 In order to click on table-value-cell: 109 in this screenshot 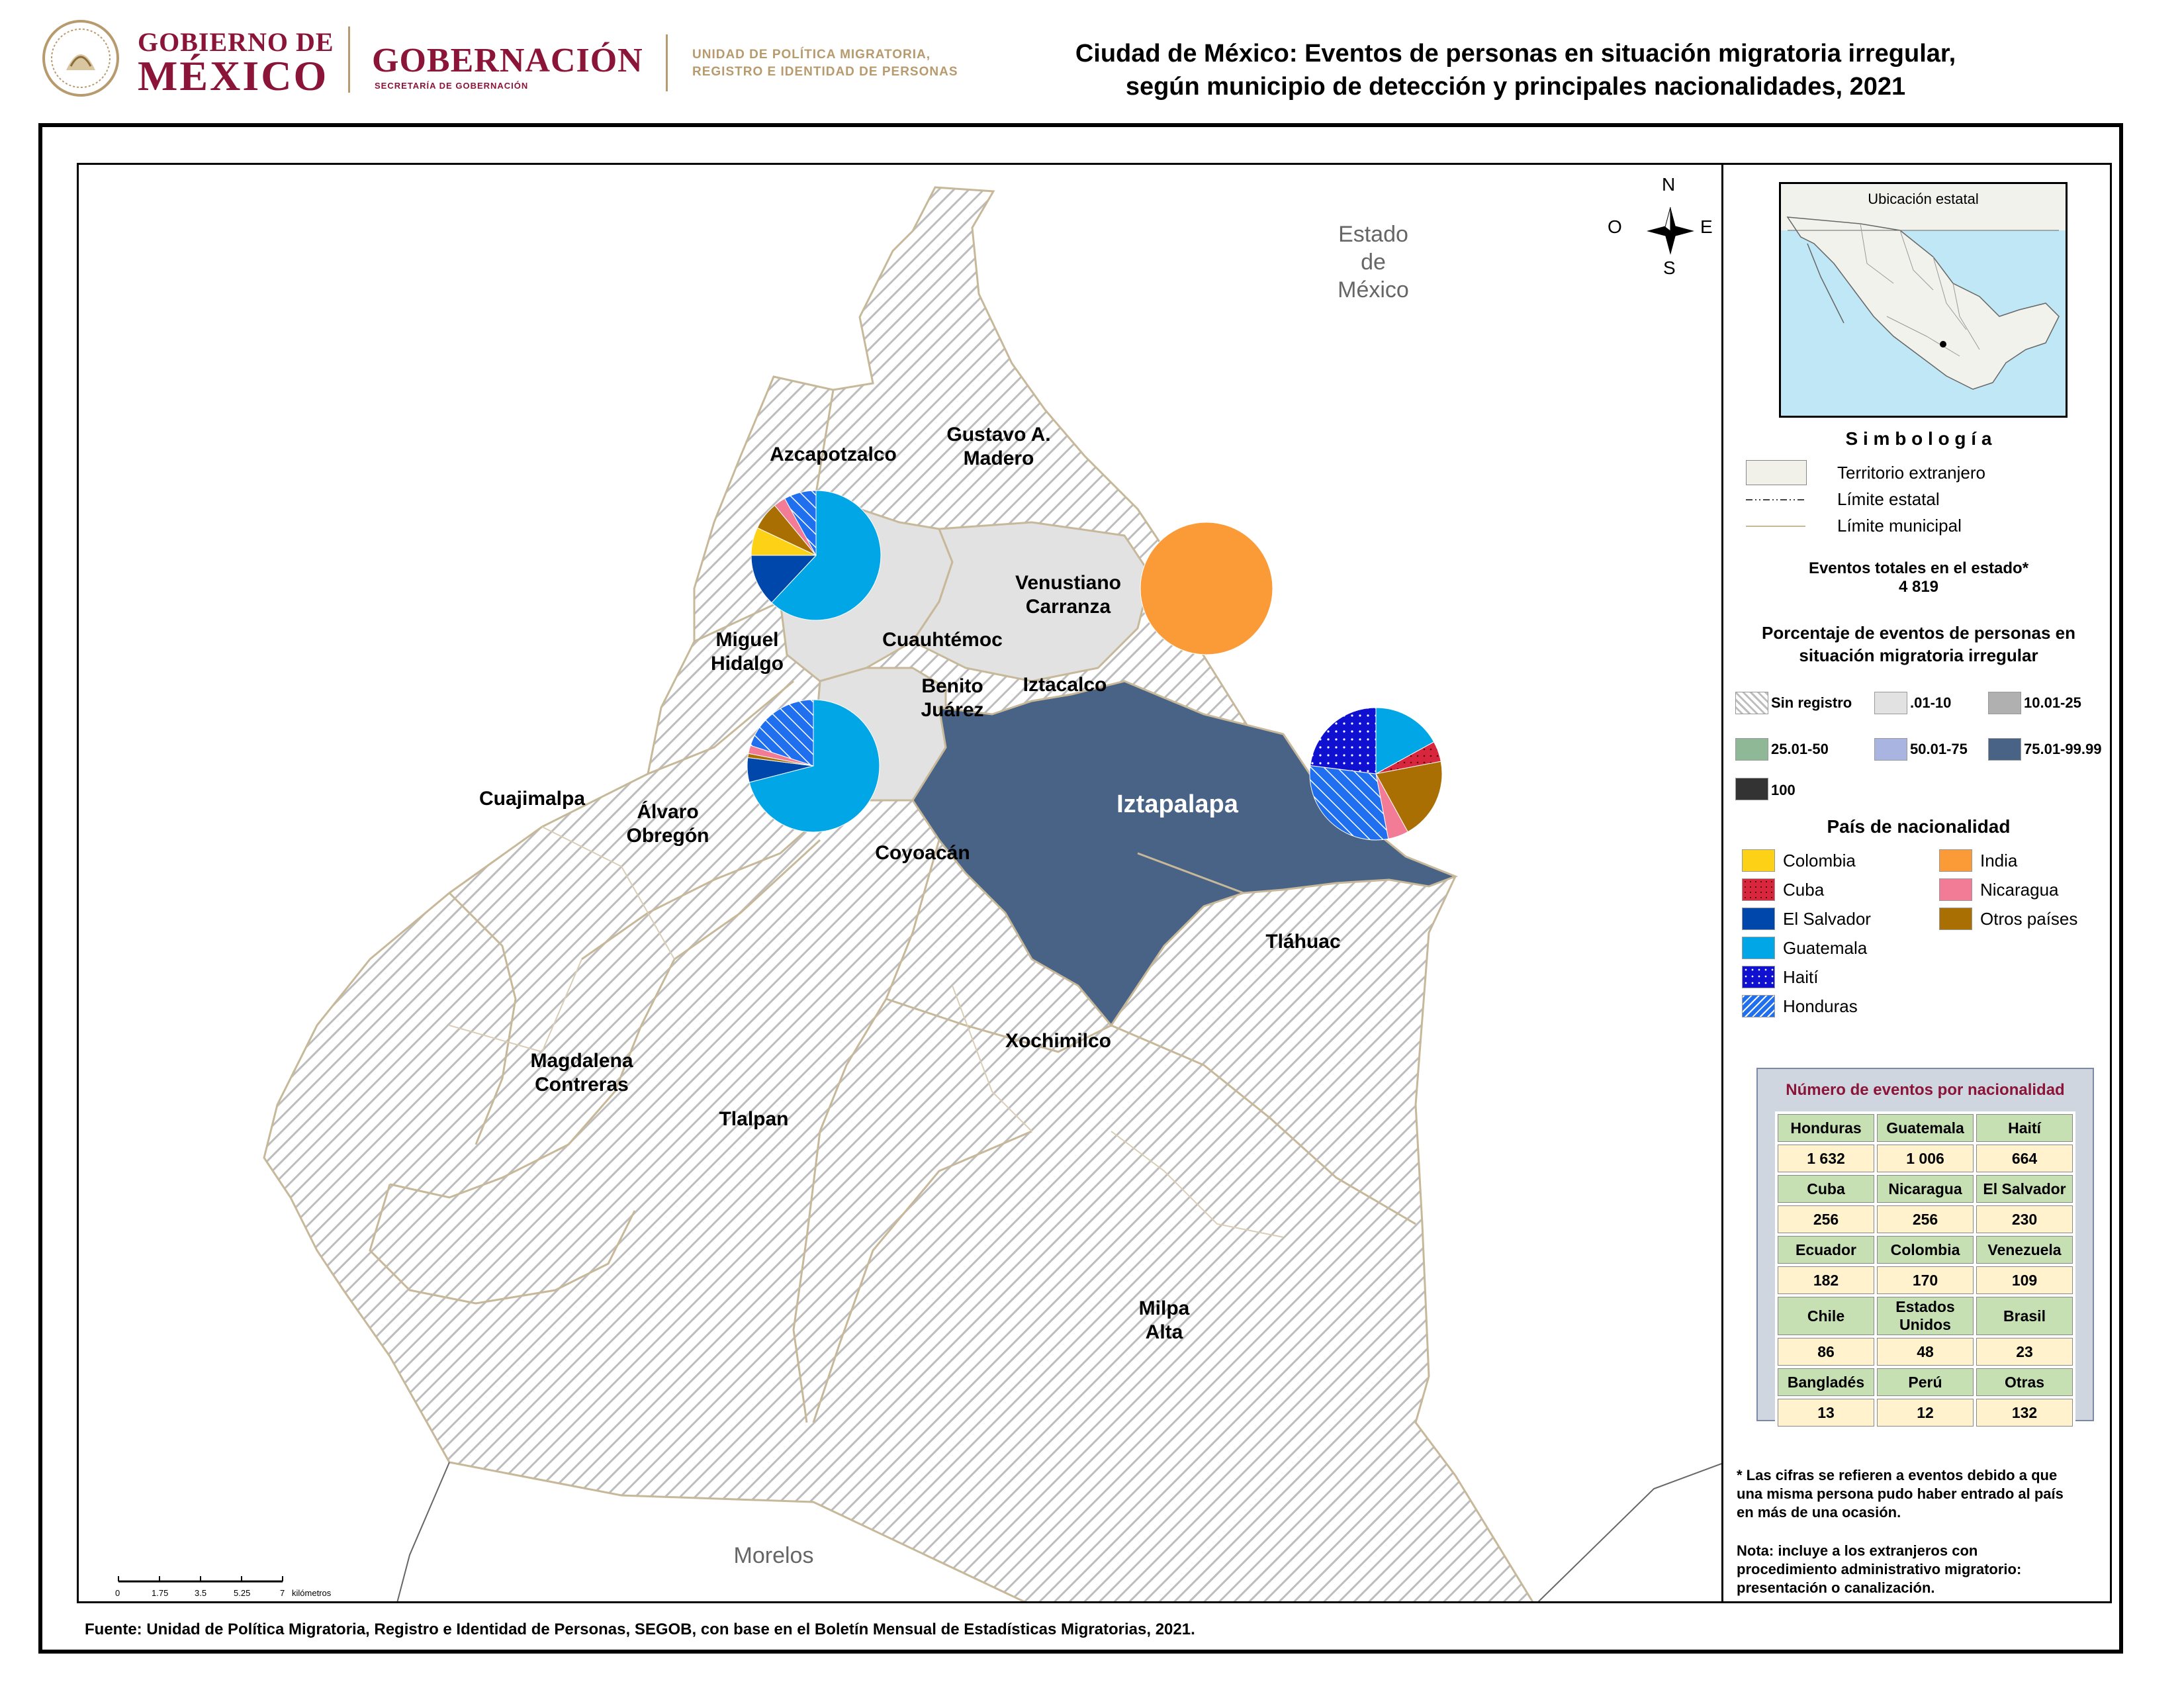, I will do `click(2025, 1280)`.